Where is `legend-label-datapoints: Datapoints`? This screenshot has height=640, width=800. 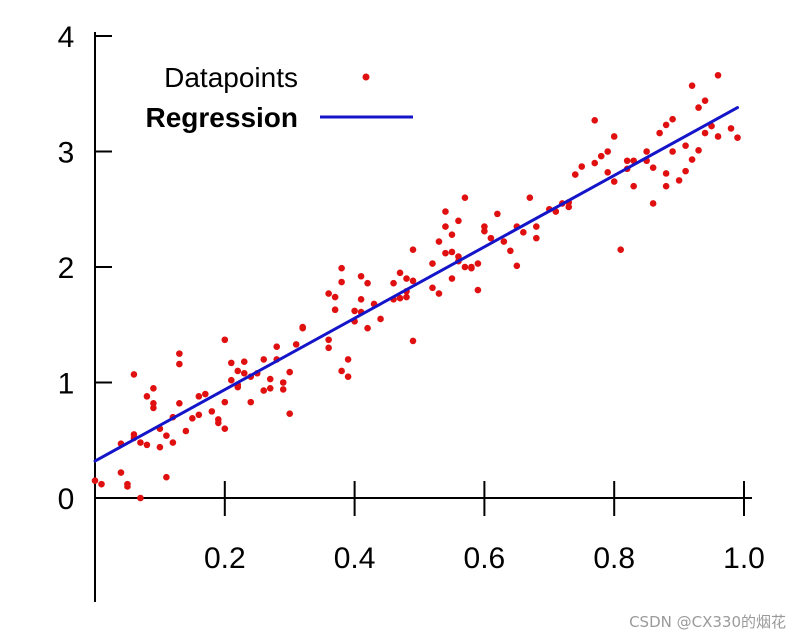
legend-label-datapoints: Datapoints is located at coordinates (231, 77).